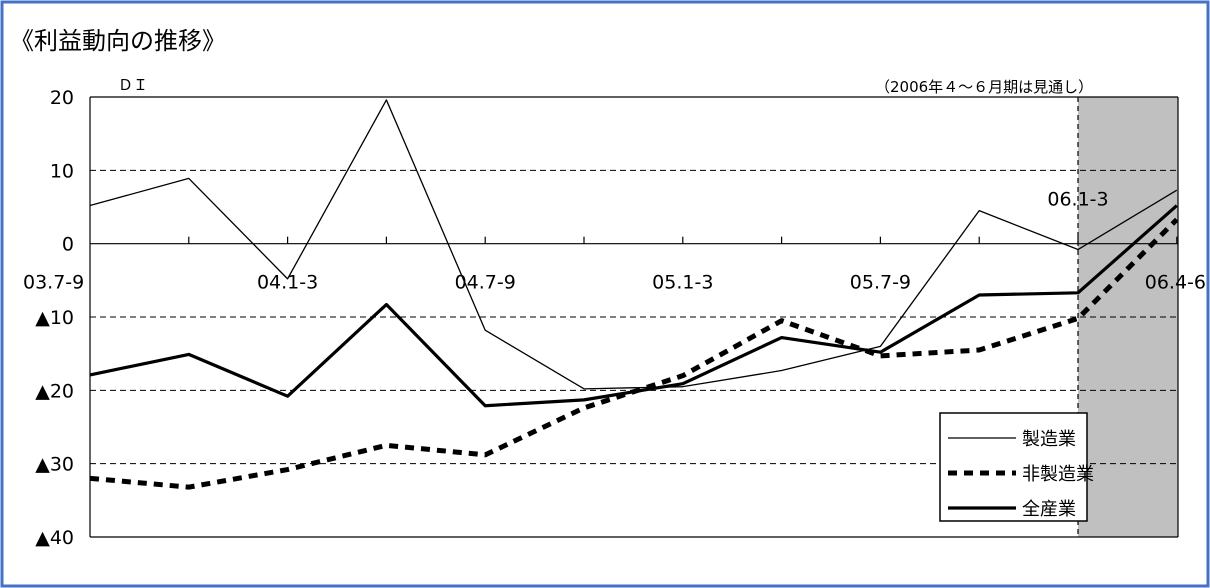 The width and height of the screenshot is (1210, 588). What do you see at coordinates (62, 171) in the screenshot?
I see `y-tick-label: 10` at bounding box center [62, 171].